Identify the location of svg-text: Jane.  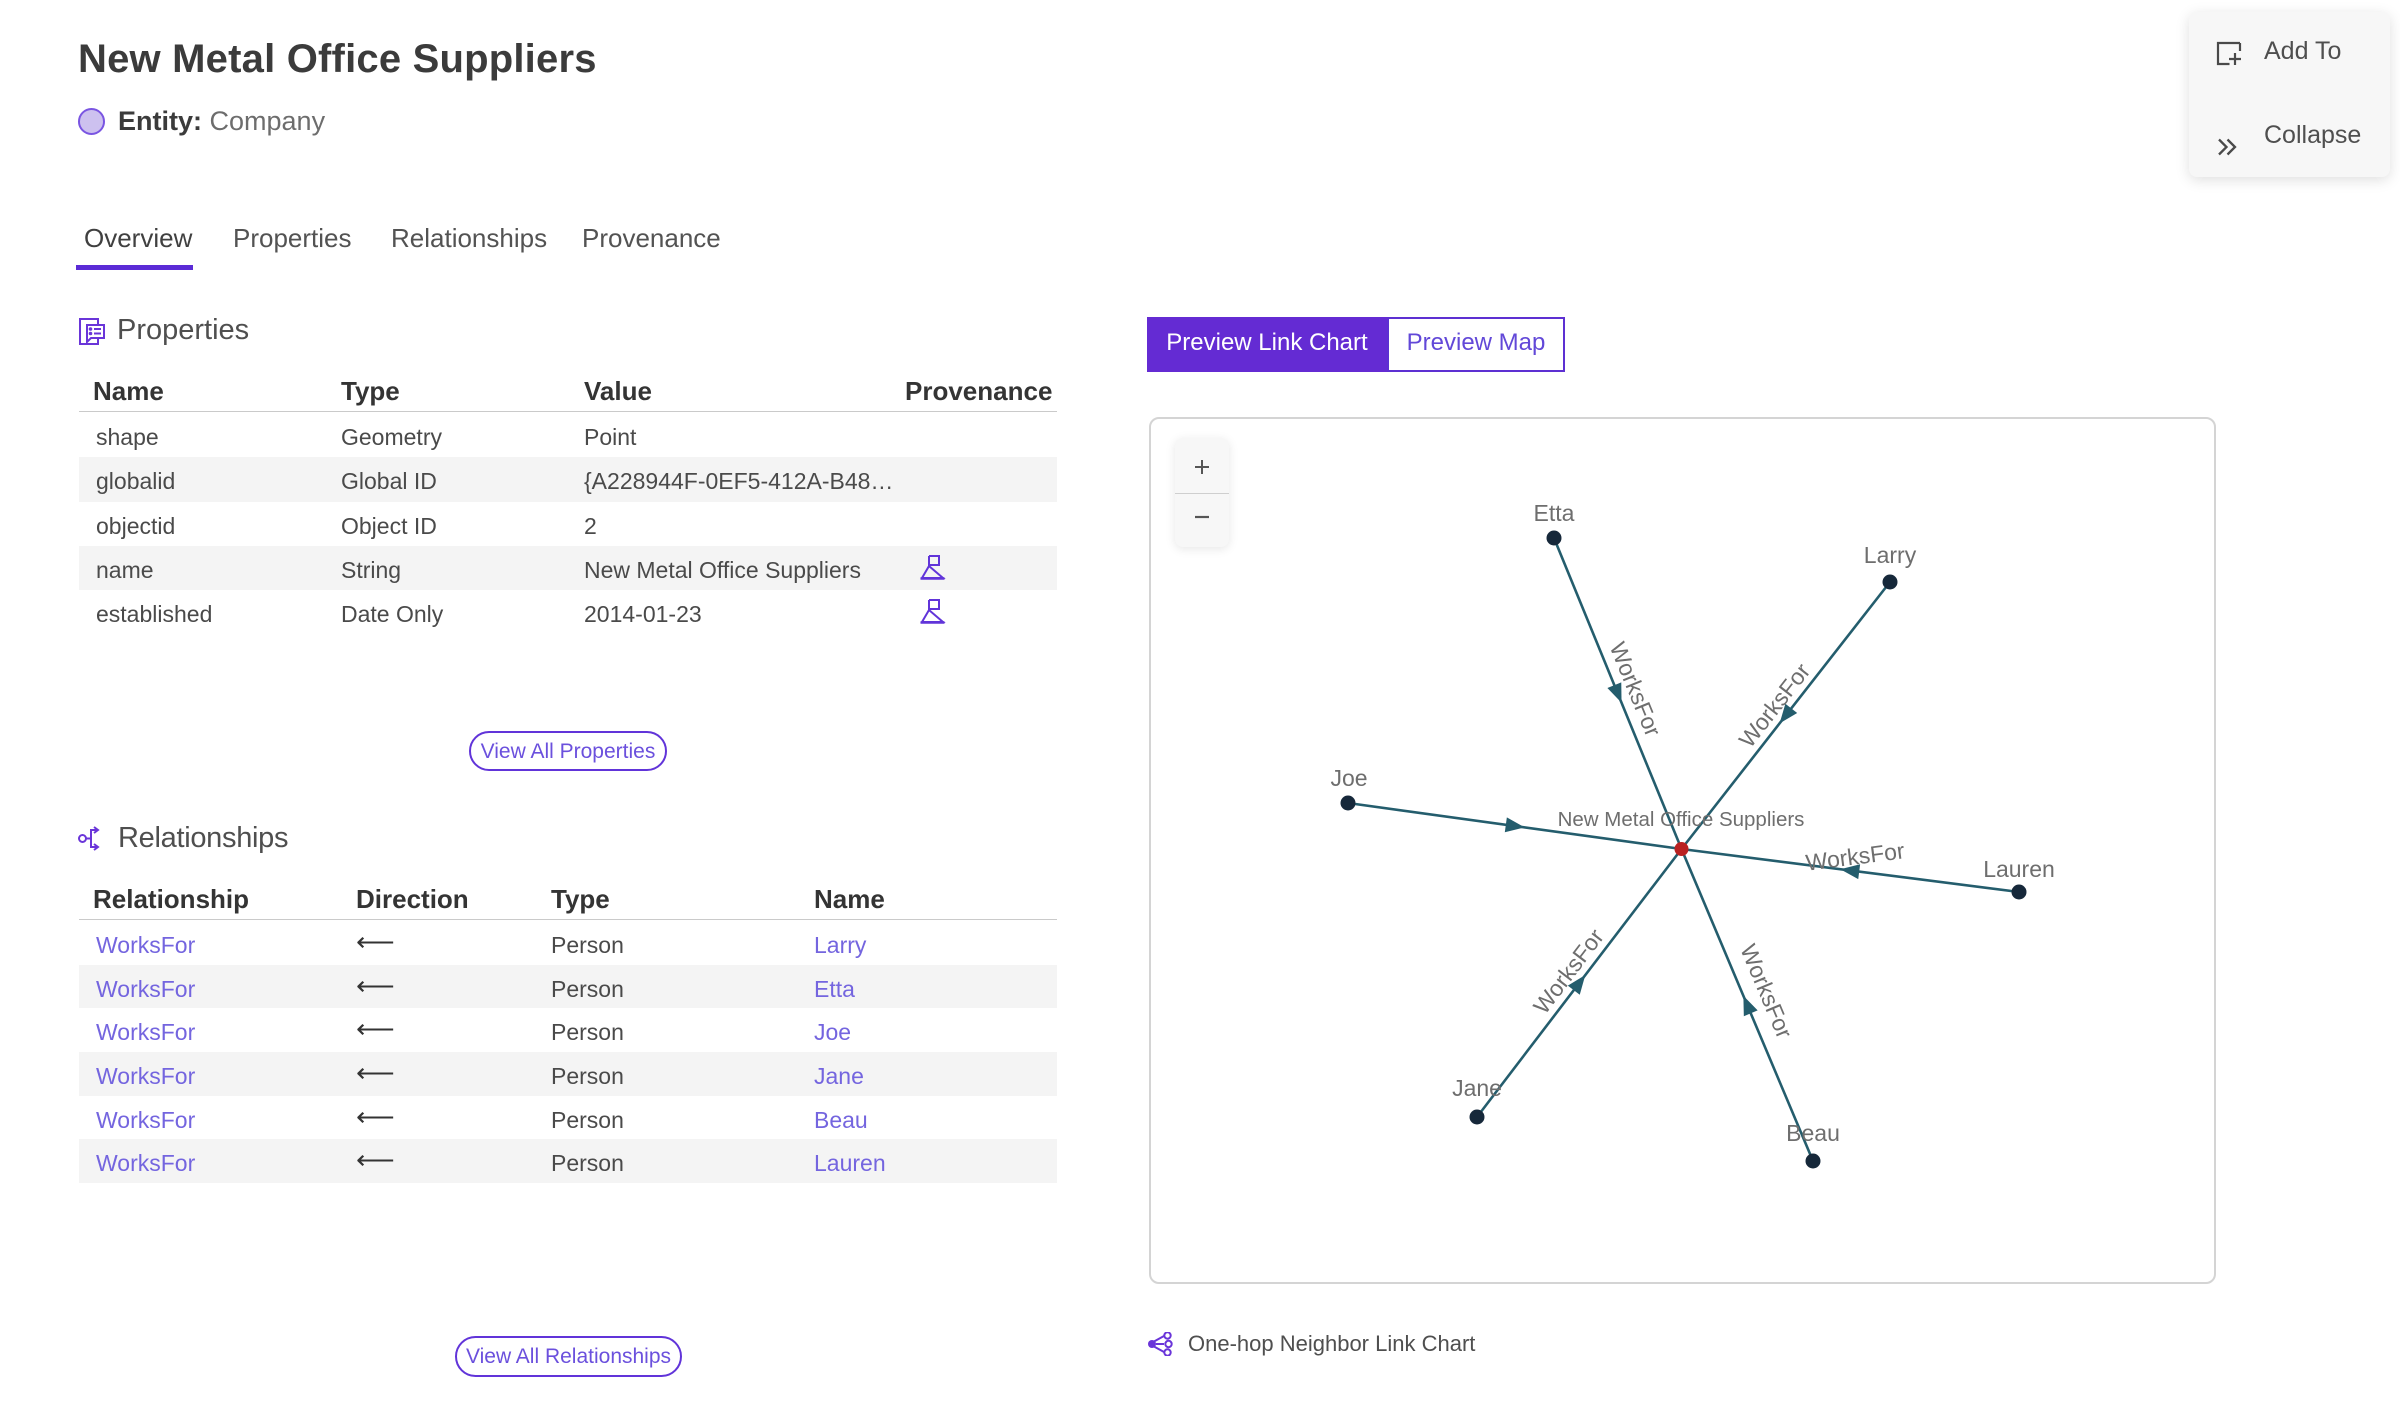
(1477, 1088).